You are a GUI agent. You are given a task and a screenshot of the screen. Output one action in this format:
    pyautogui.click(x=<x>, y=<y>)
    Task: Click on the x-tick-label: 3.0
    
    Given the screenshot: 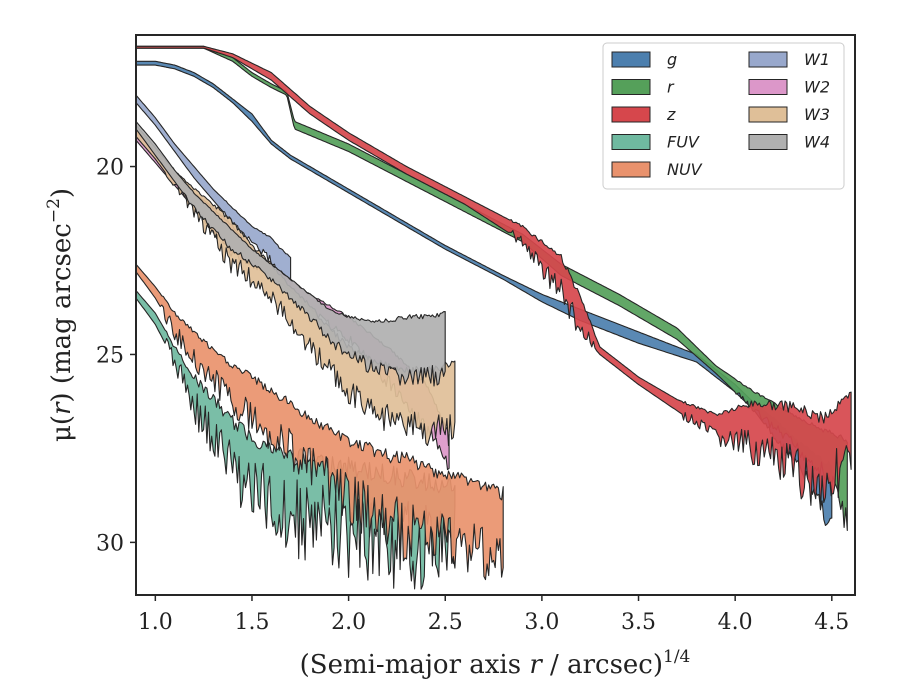 What is the action you would take?
    pyautogui.click(x=541, y=622)
    